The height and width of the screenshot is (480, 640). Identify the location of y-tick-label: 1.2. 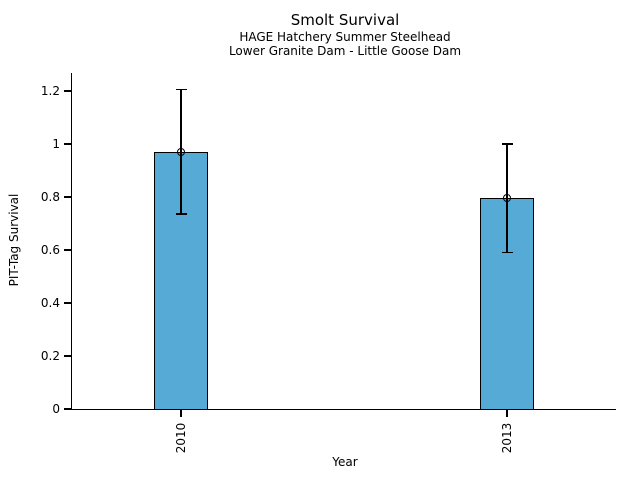
(50, 91).